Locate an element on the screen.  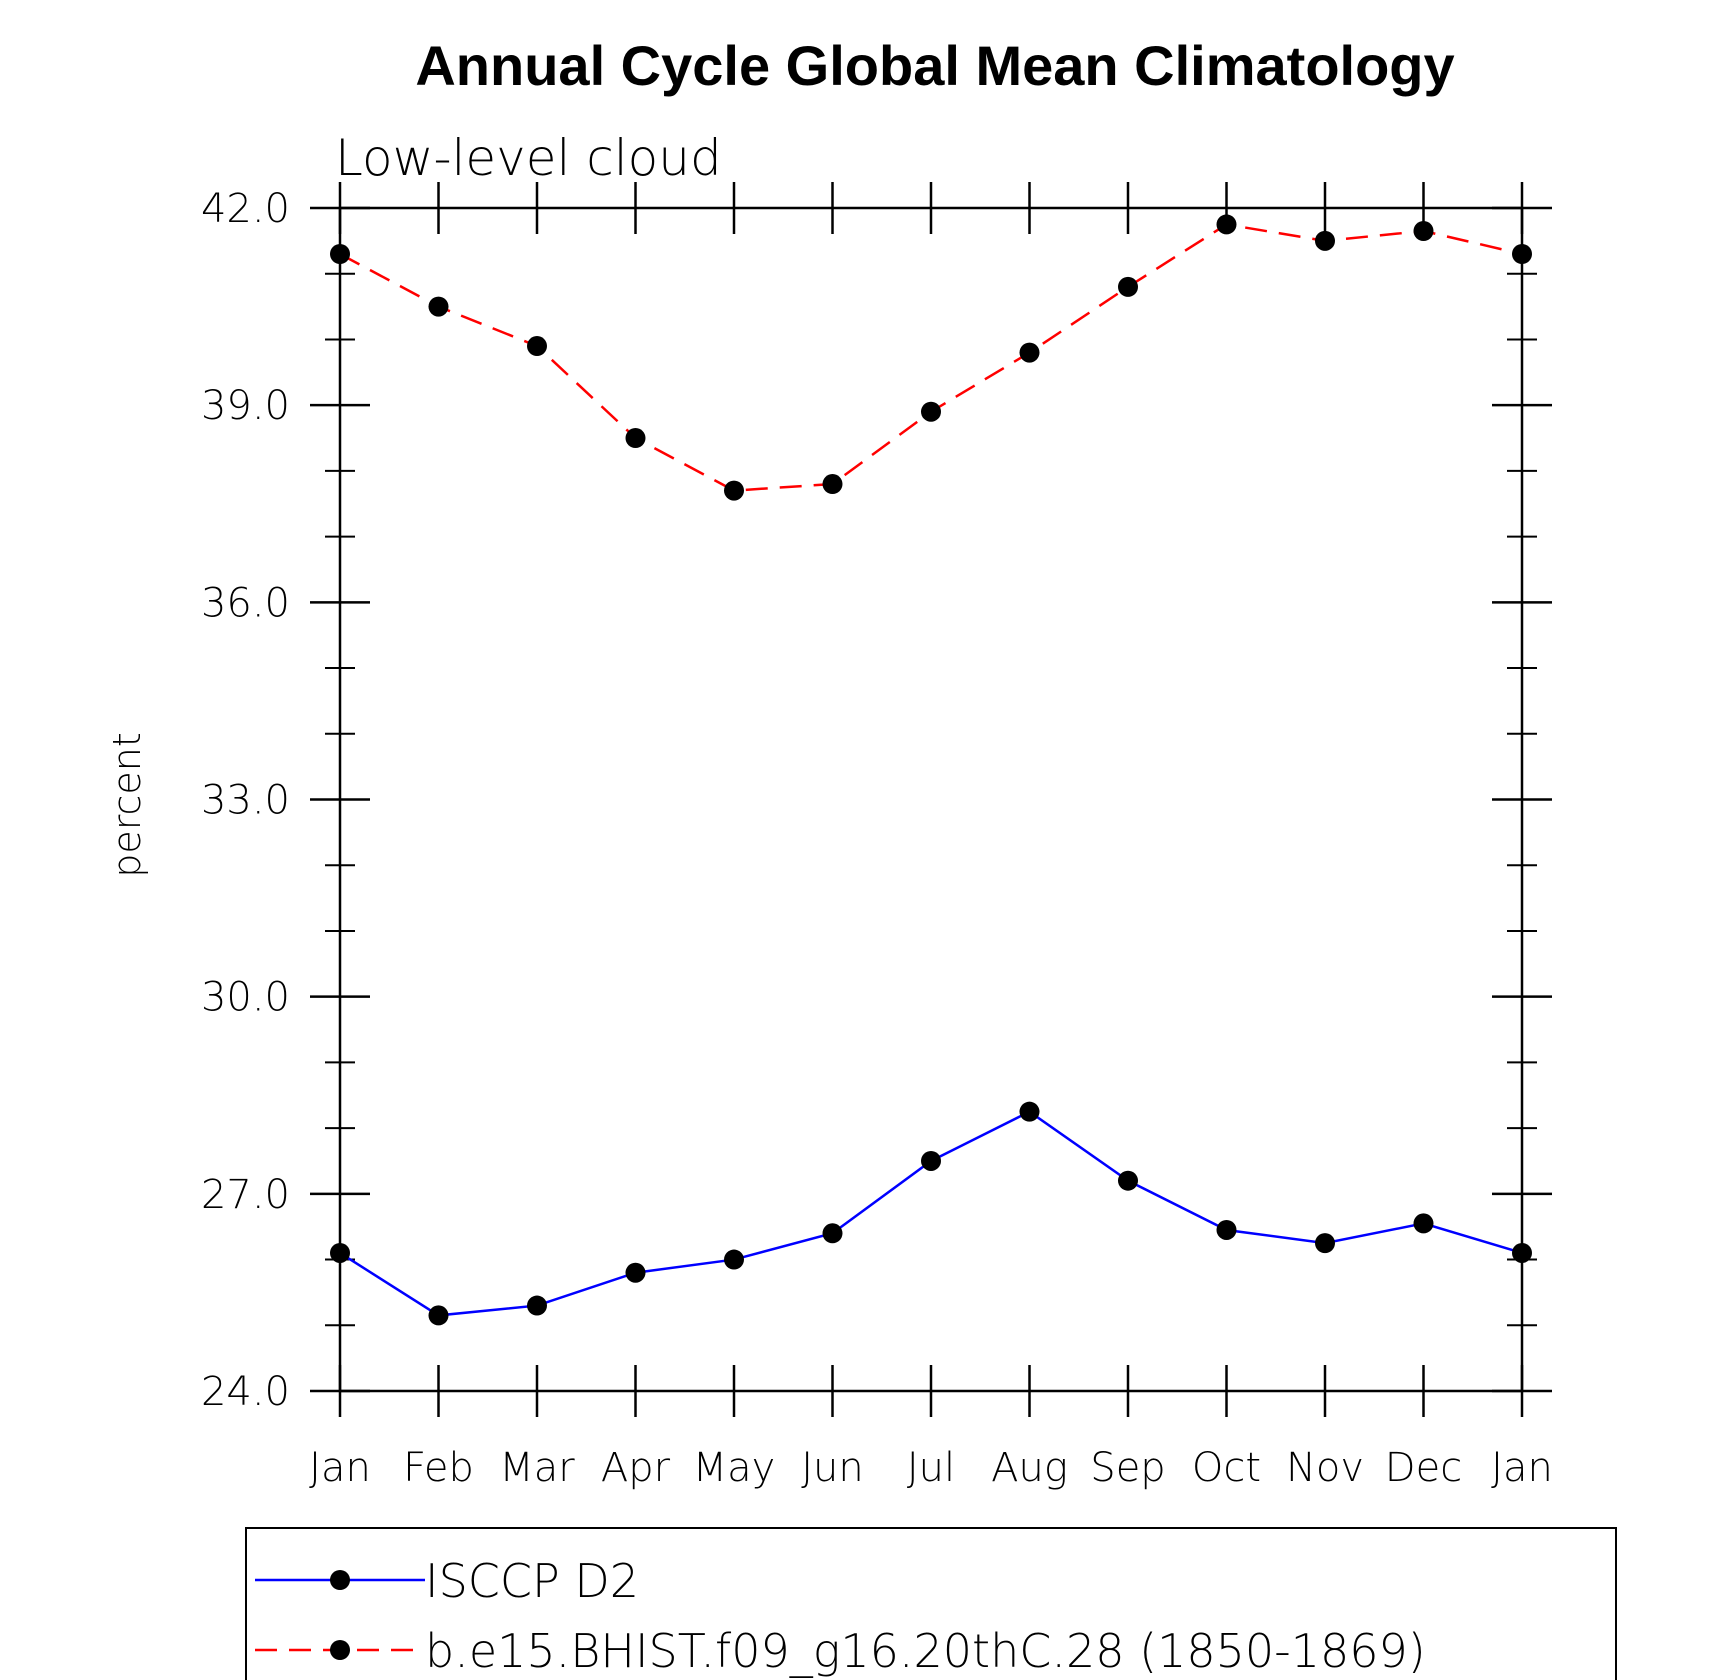
x-tick-label: Sep is located at coordinates (1127, 1468).